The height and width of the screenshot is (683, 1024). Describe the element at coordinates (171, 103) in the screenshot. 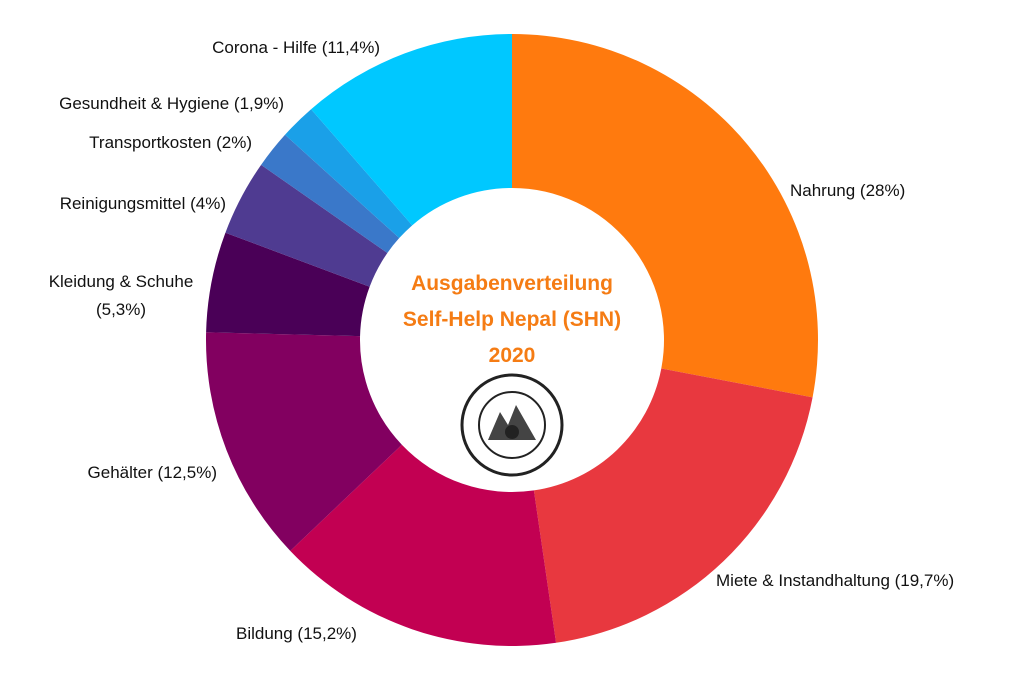

I see `segment-label: Gesundheit & Hygiene (1,9%)` at that location.